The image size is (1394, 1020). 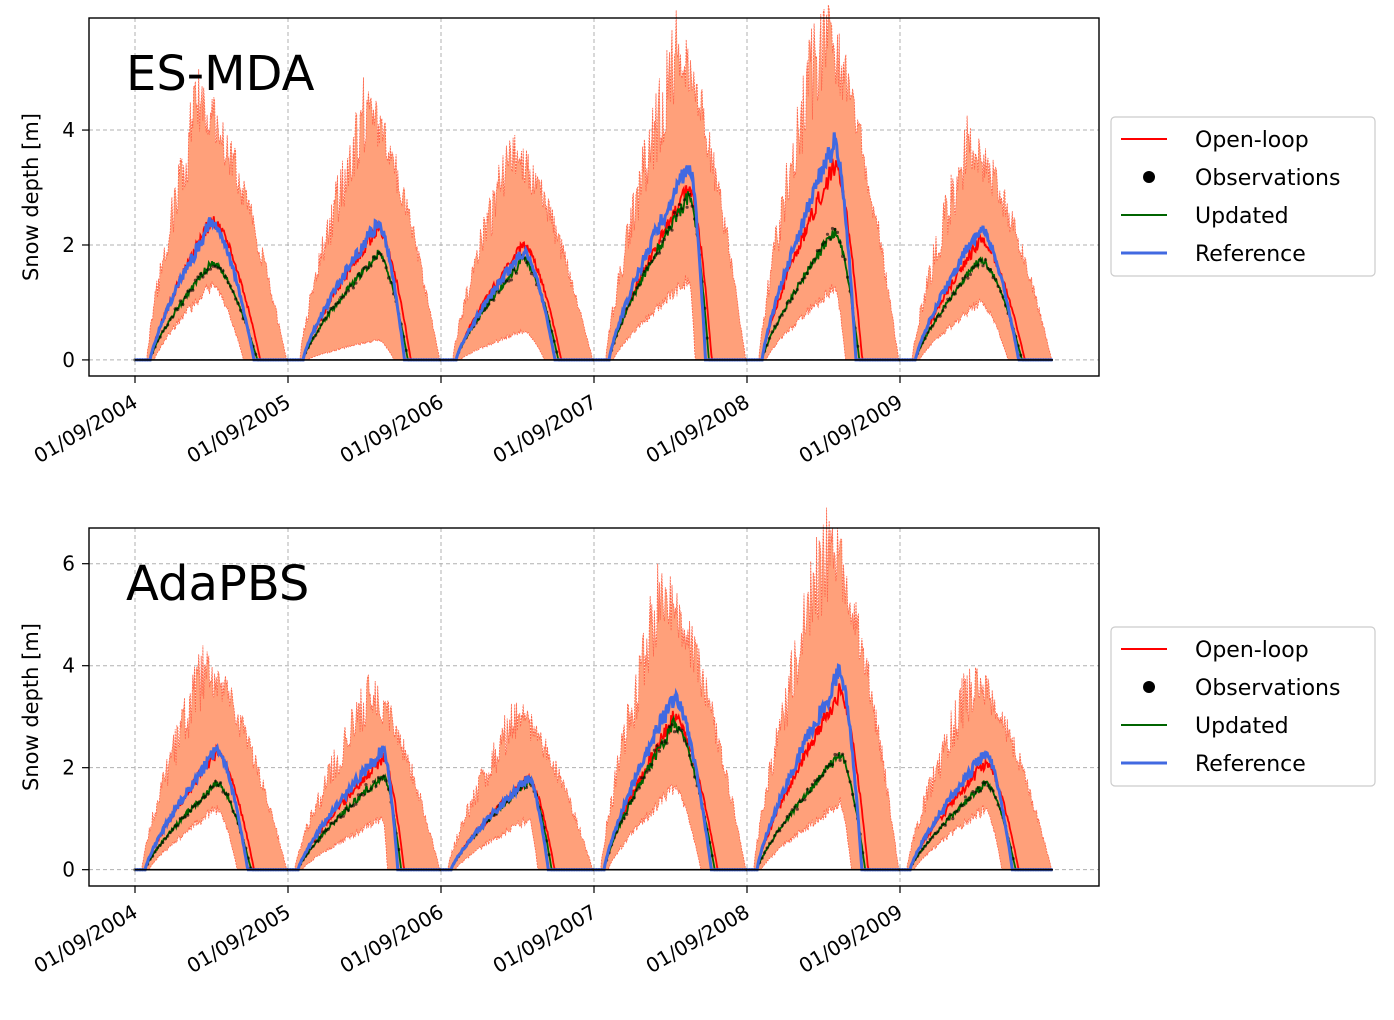 What do you see at coordinates (1149, 177) in the screenshot?
I see `legend-observations-swatch` at bounding box center [1149, 177].